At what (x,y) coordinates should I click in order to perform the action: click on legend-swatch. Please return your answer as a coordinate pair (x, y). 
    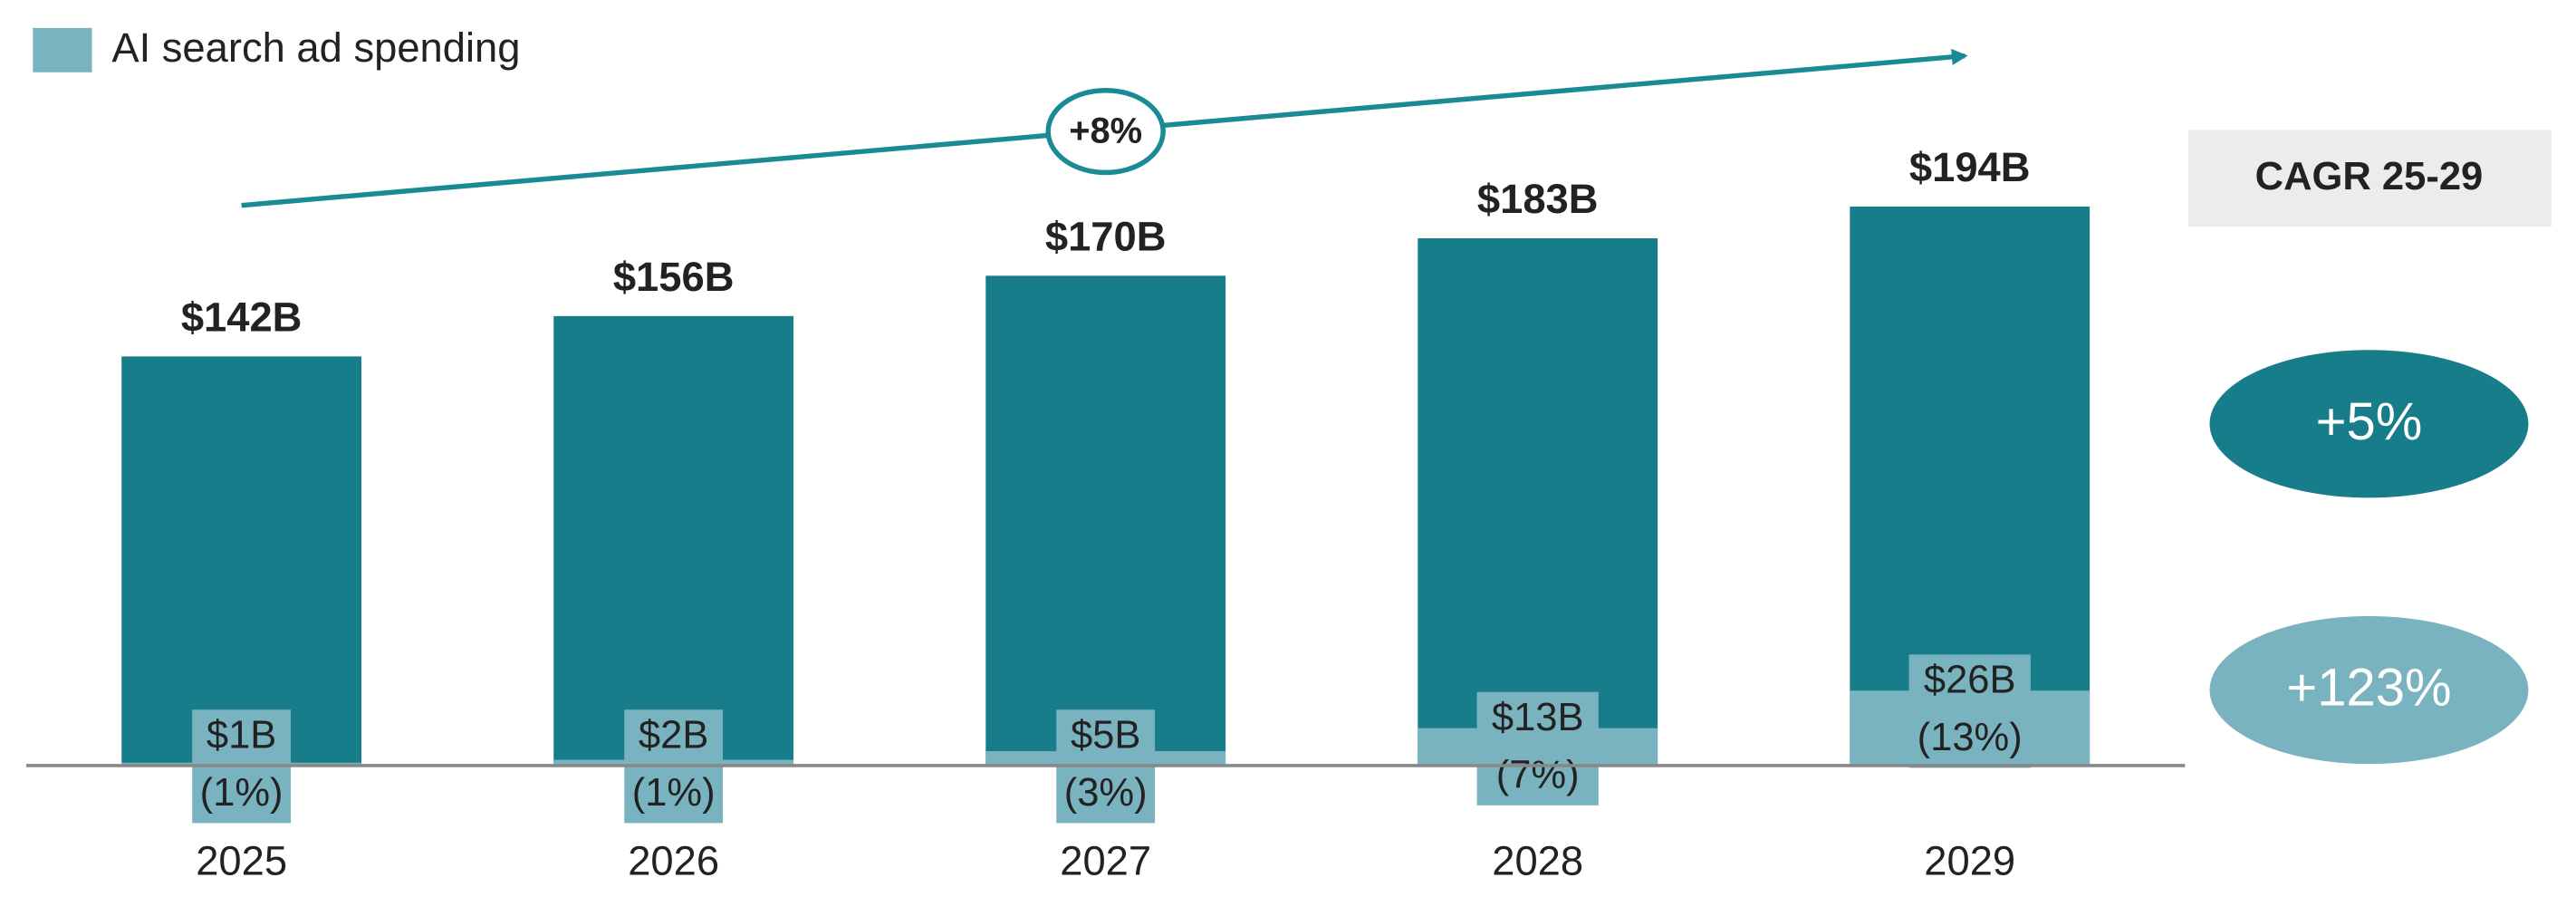
    Looking at the image, I should click on (62, 49).